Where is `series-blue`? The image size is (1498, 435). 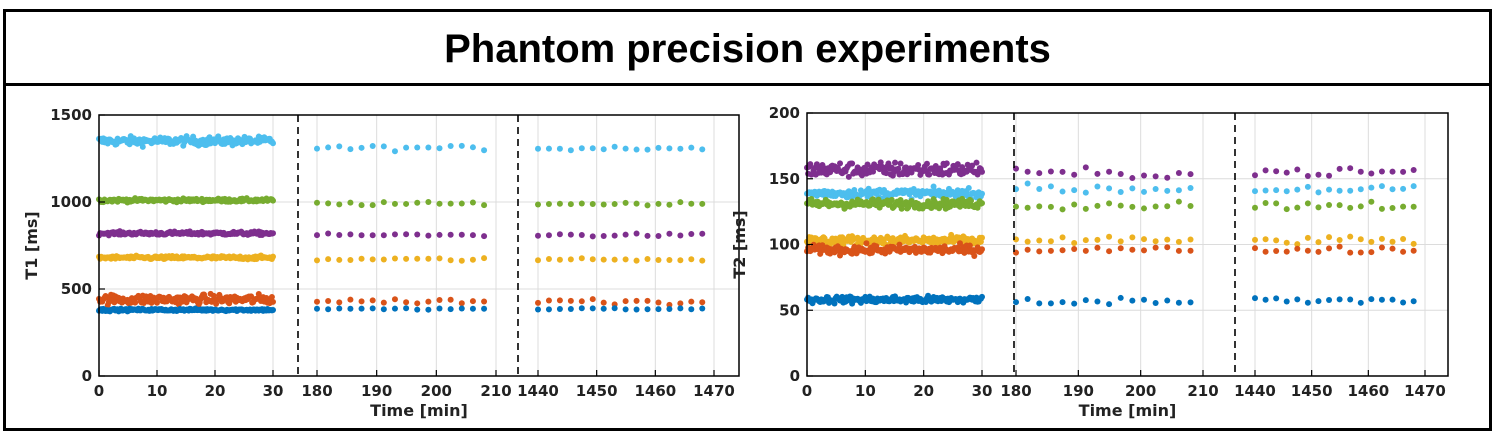 series-blue is located at coordinates (1110, 300).